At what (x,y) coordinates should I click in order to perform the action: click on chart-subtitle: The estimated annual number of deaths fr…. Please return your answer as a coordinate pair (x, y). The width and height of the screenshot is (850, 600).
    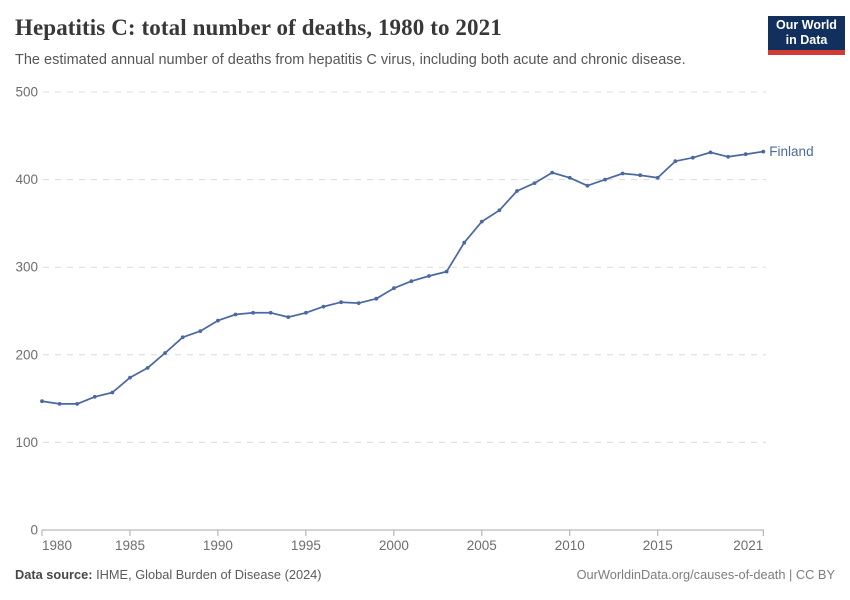
    Looking at the image, I should click on (350, 60).